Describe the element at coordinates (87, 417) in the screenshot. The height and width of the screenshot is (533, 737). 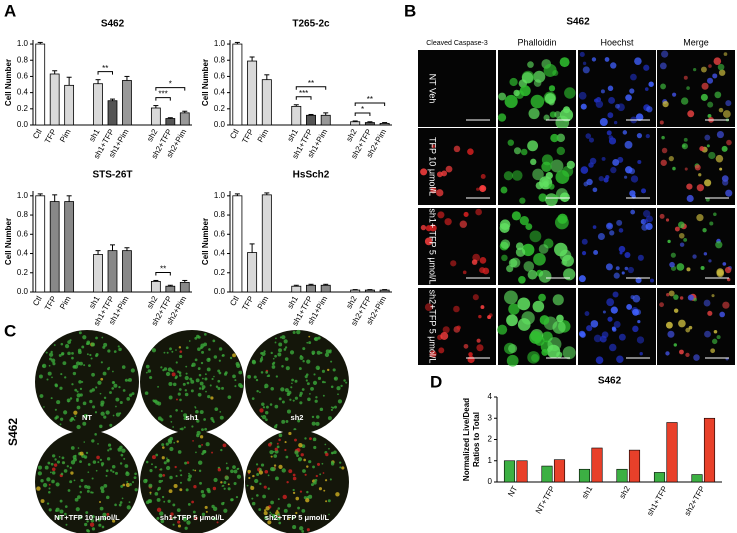
I see `well-label: NT` at that location.